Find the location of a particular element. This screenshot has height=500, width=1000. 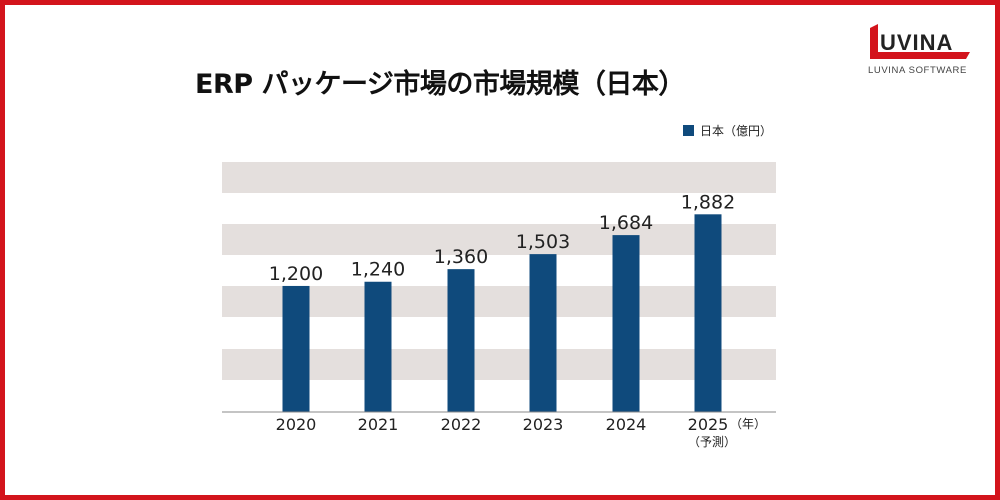

bar-2025 is located at coordinates (708, 313).